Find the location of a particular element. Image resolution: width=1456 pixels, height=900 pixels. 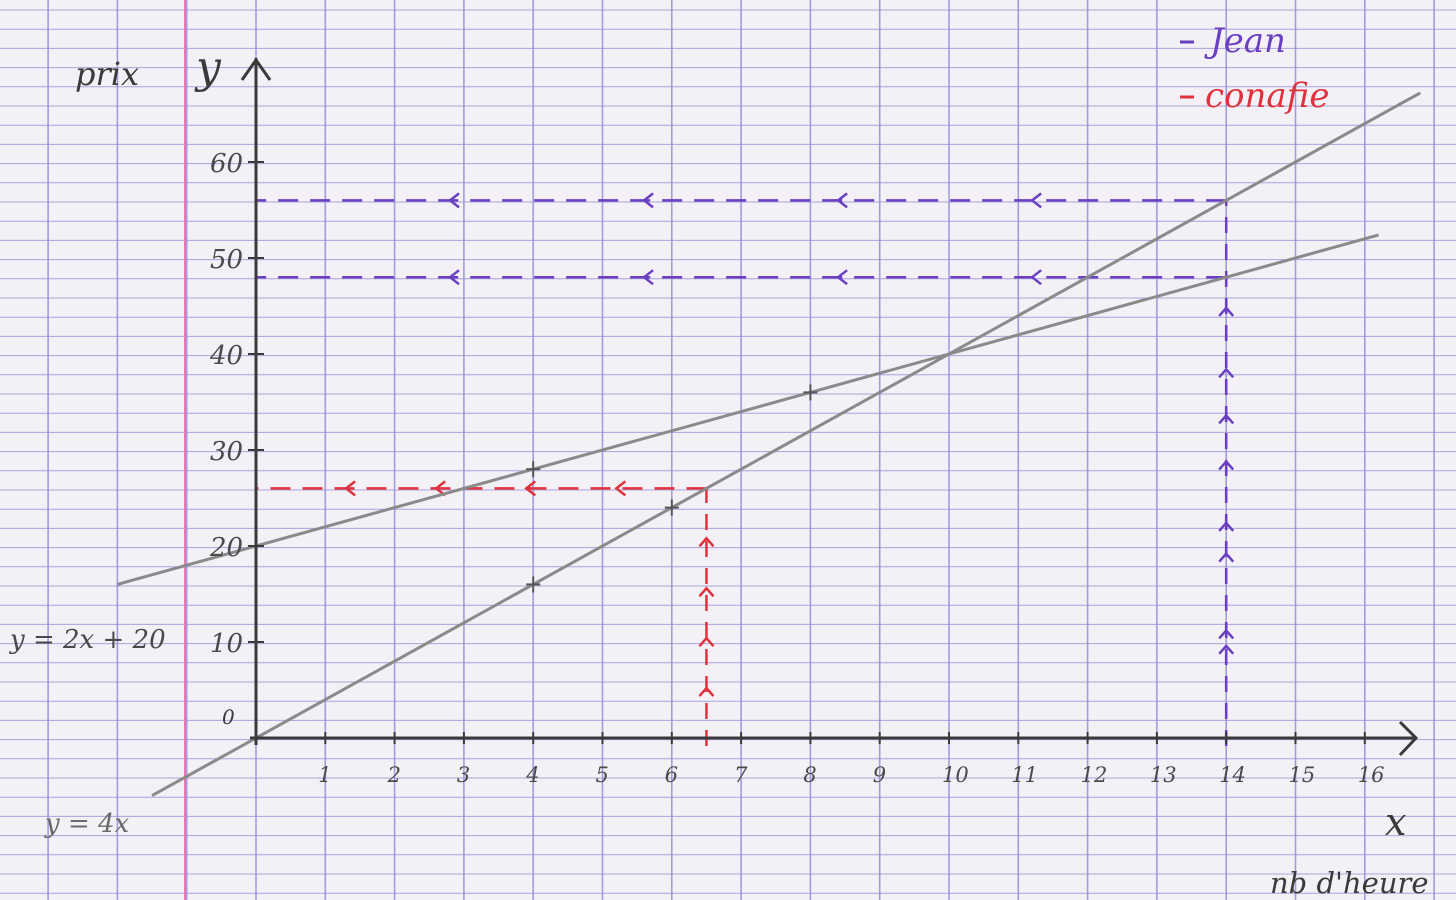

y-tick-label: 50 is located at coordinates (226, 260).